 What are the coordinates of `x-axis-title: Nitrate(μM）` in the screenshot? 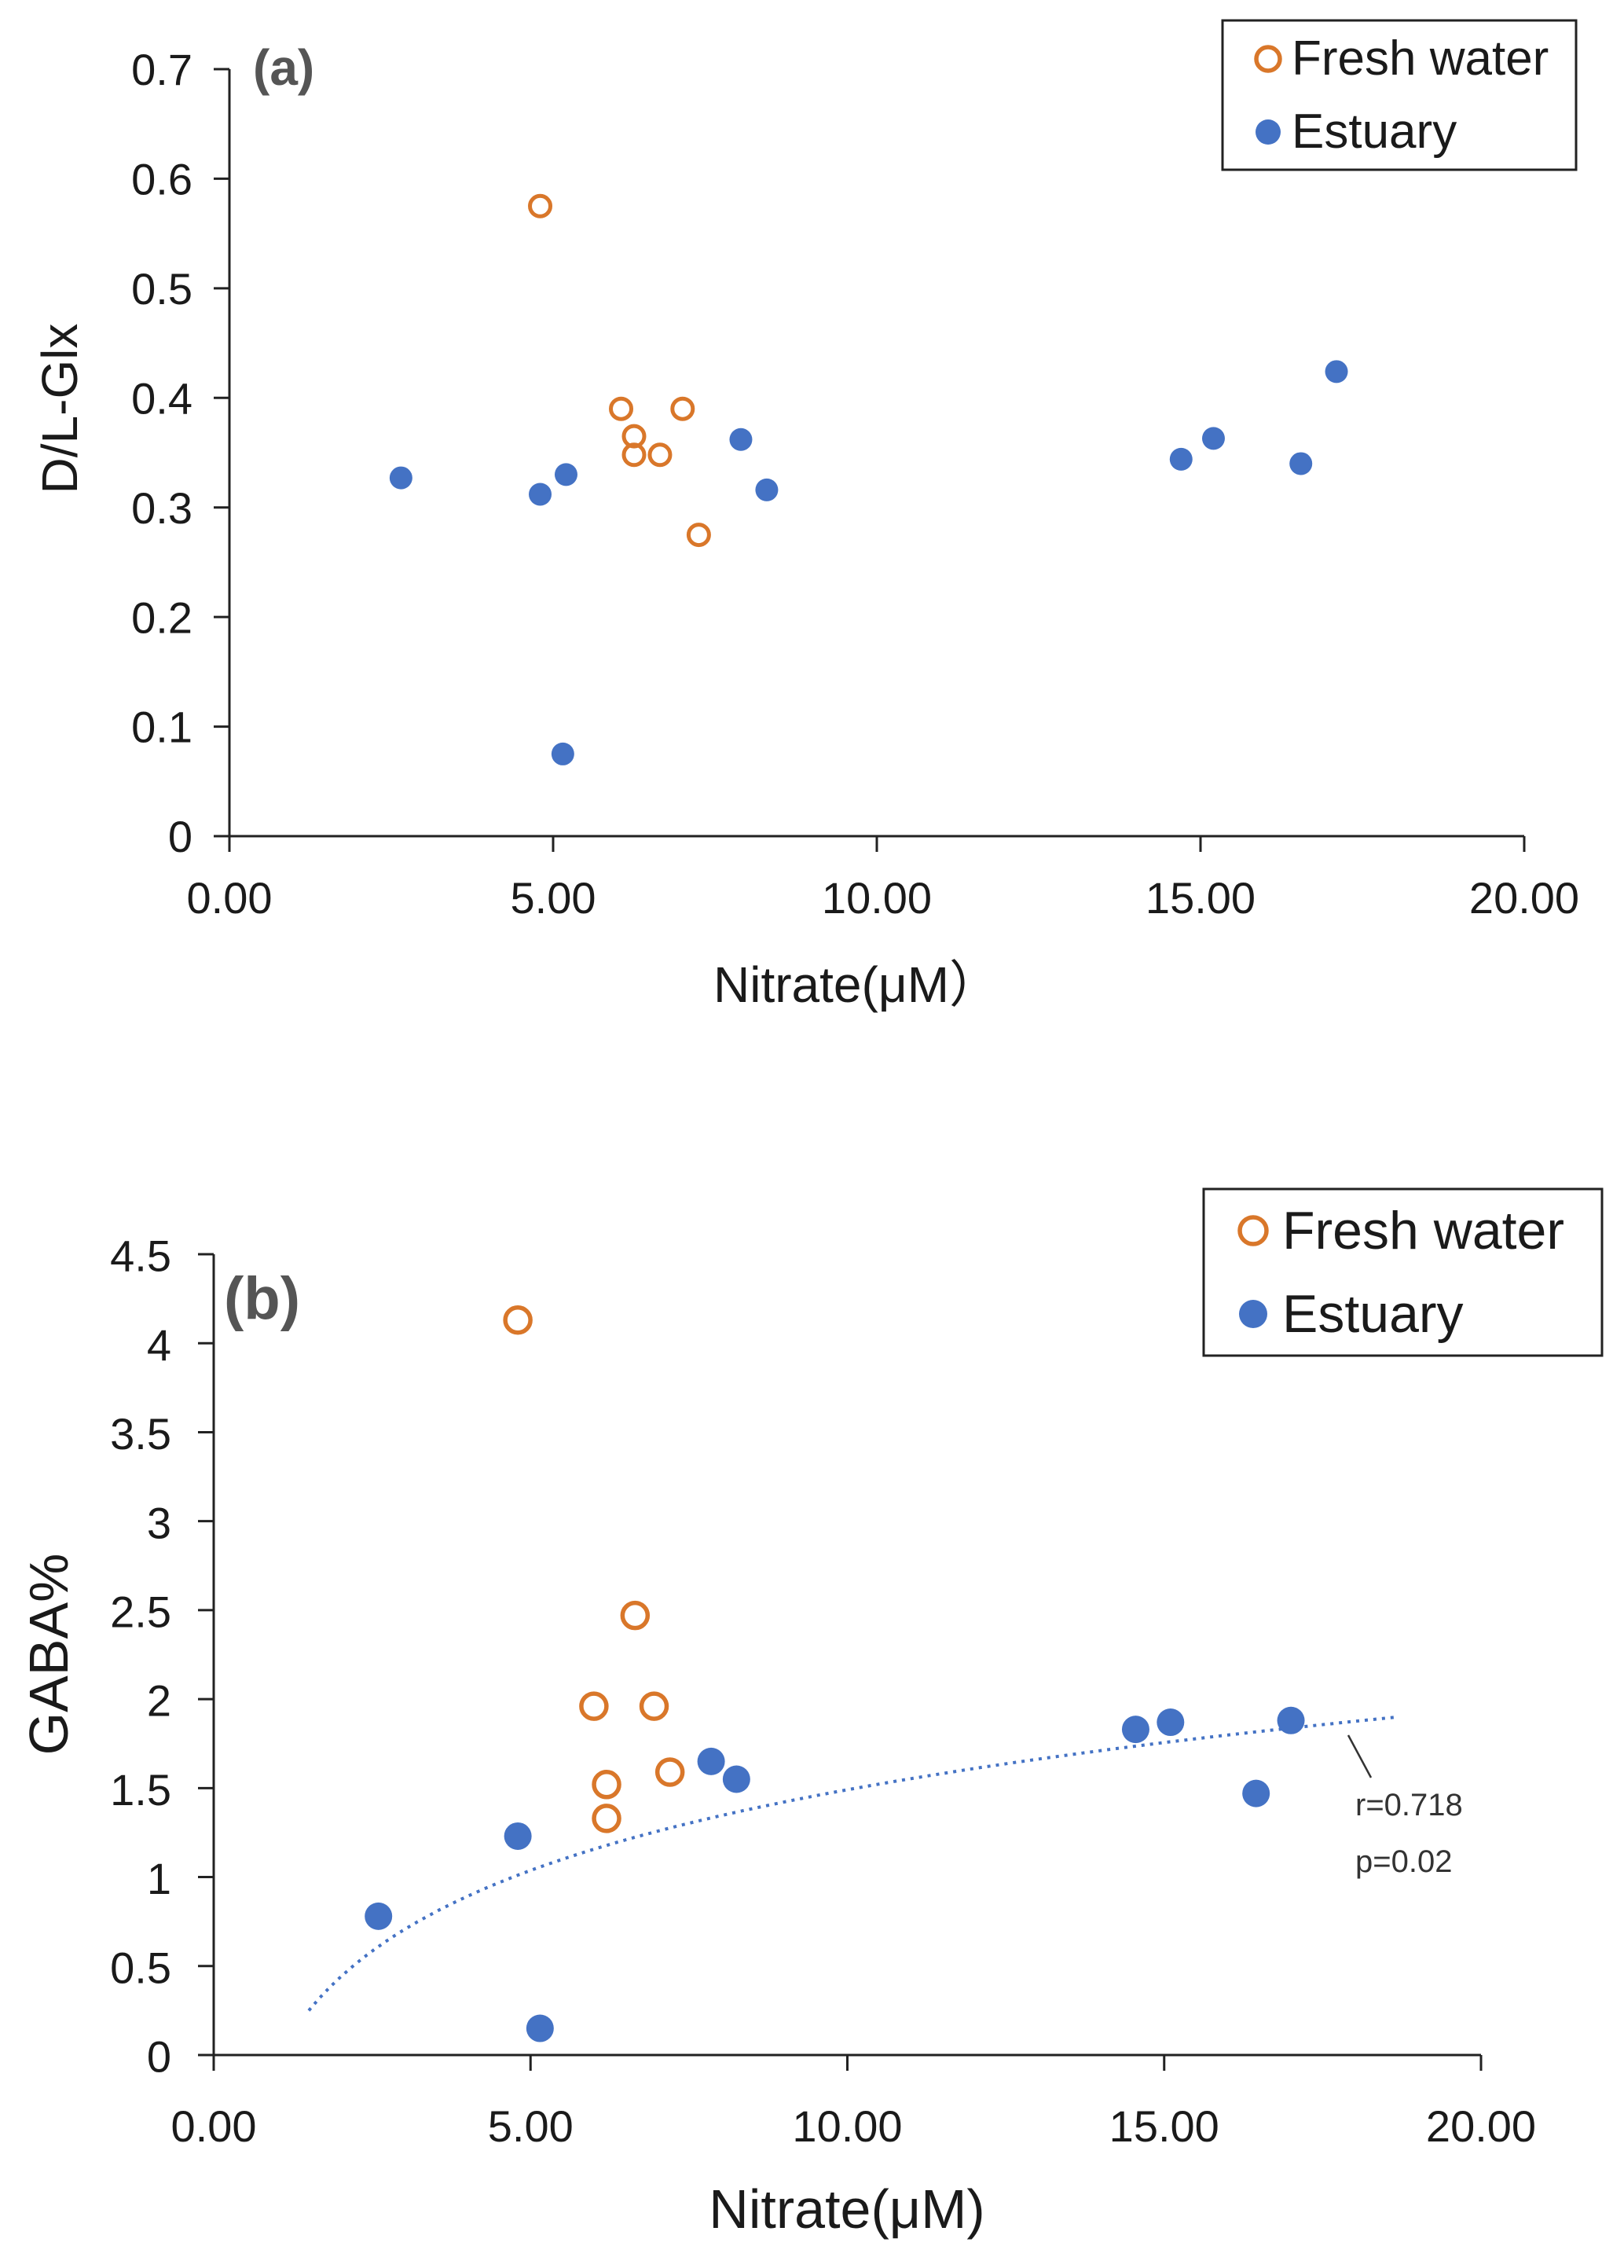 It's located at (856, 985).